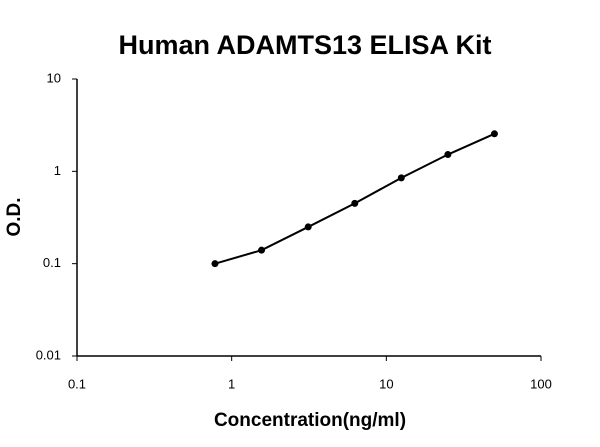  Describe the element at coordinates (354, 198) in the screenshot. I see `series-line` at that location.